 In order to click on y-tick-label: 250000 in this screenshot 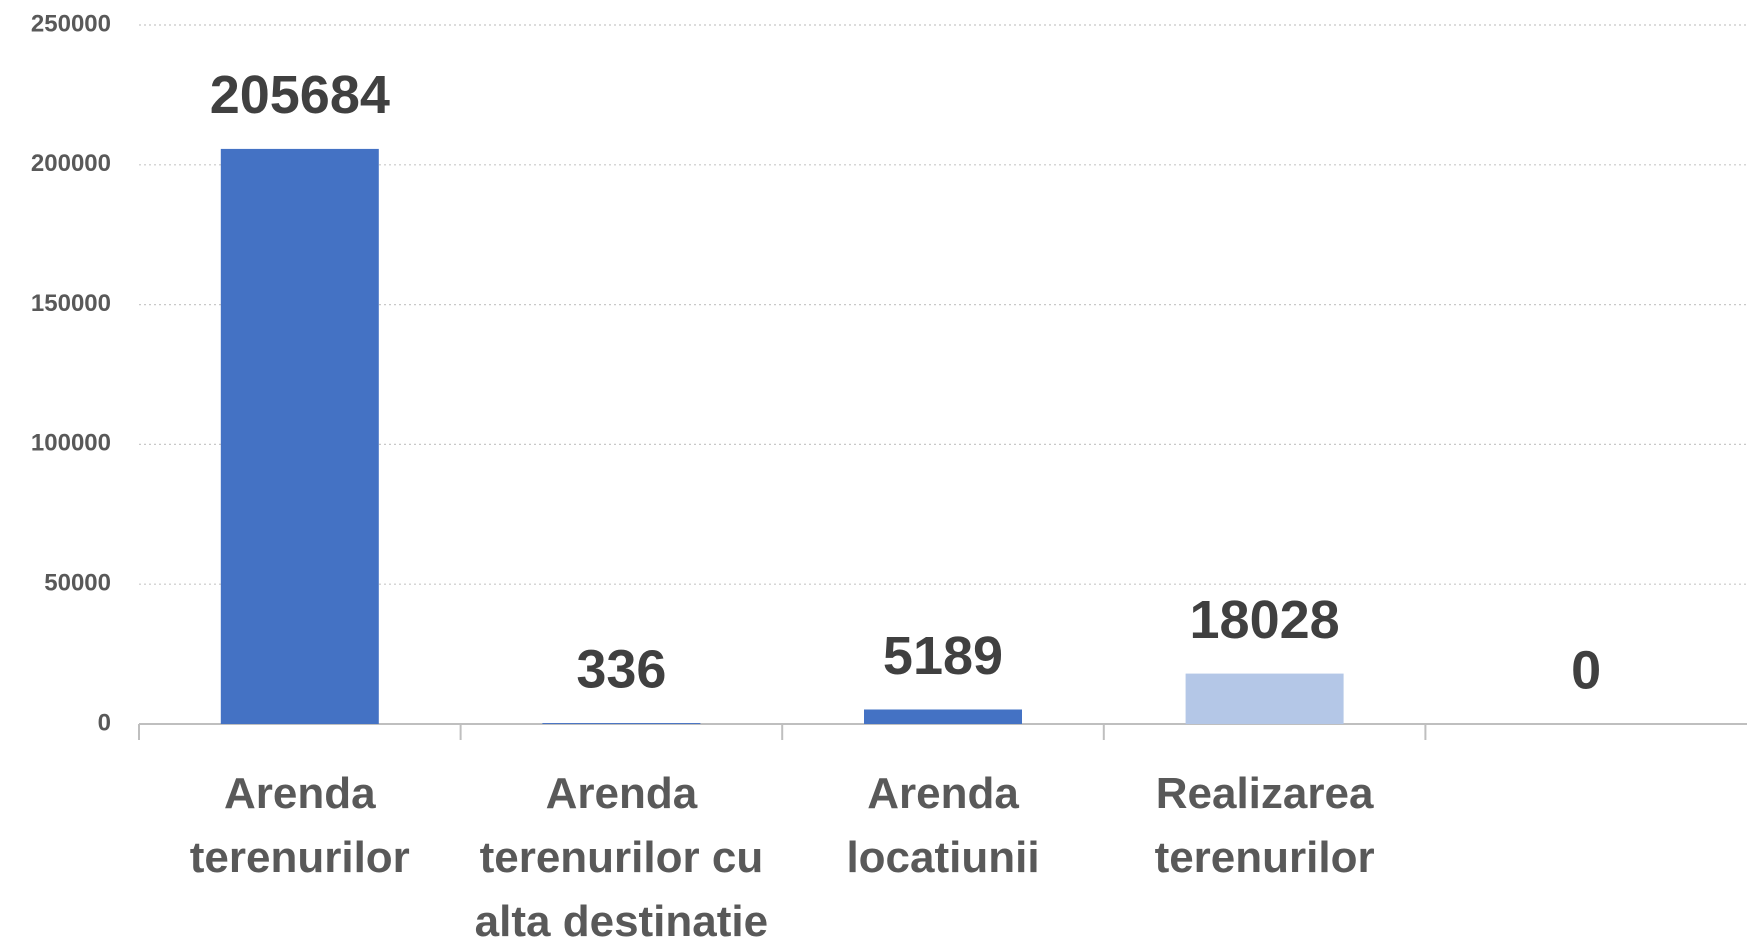, I will do `click(71, 23)`.